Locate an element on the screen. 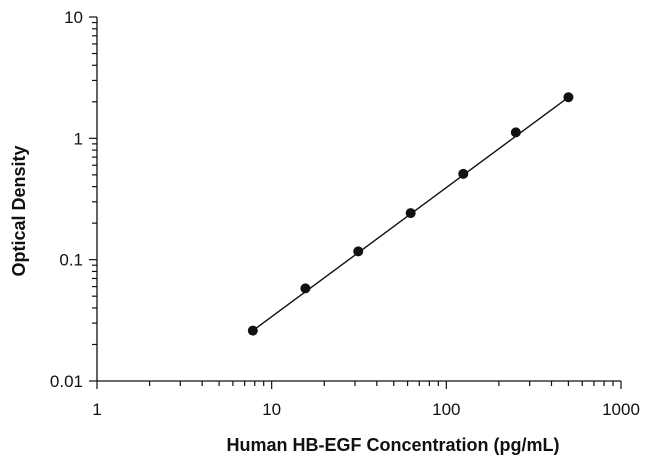 This screenshot has width=650, height=469. y-tick-label: 0.01 is located at coordinates (66, 381).